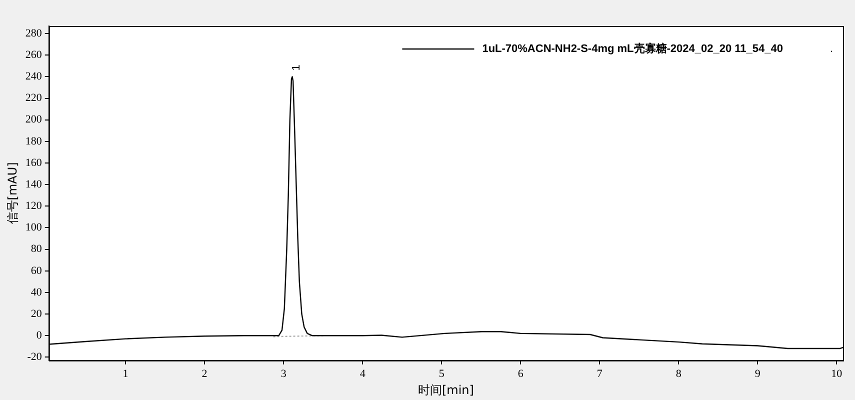 This screenshot has height=400, width=855. Describe the element at coordinates (33, 55) in the screenshot. I see `y-tick-label: 260` at that location.